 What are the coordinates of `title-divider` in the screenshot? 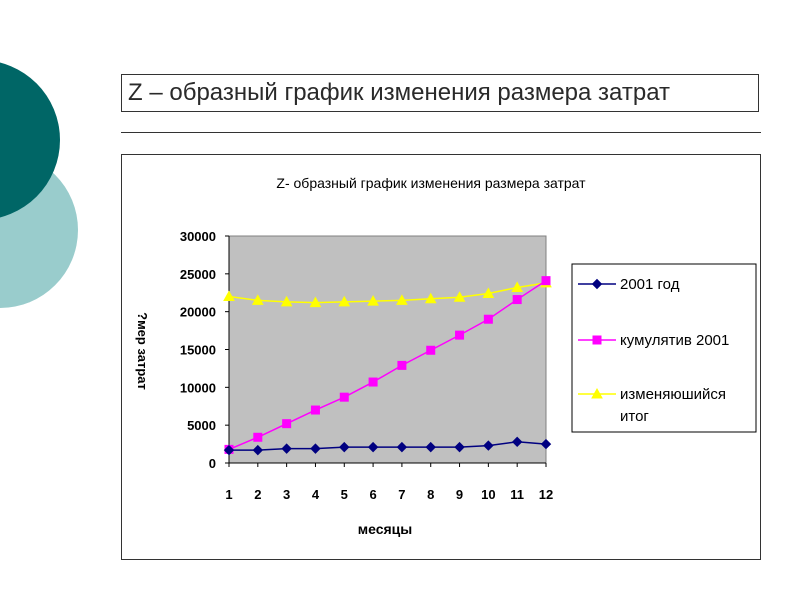 It's located at (441, 132).